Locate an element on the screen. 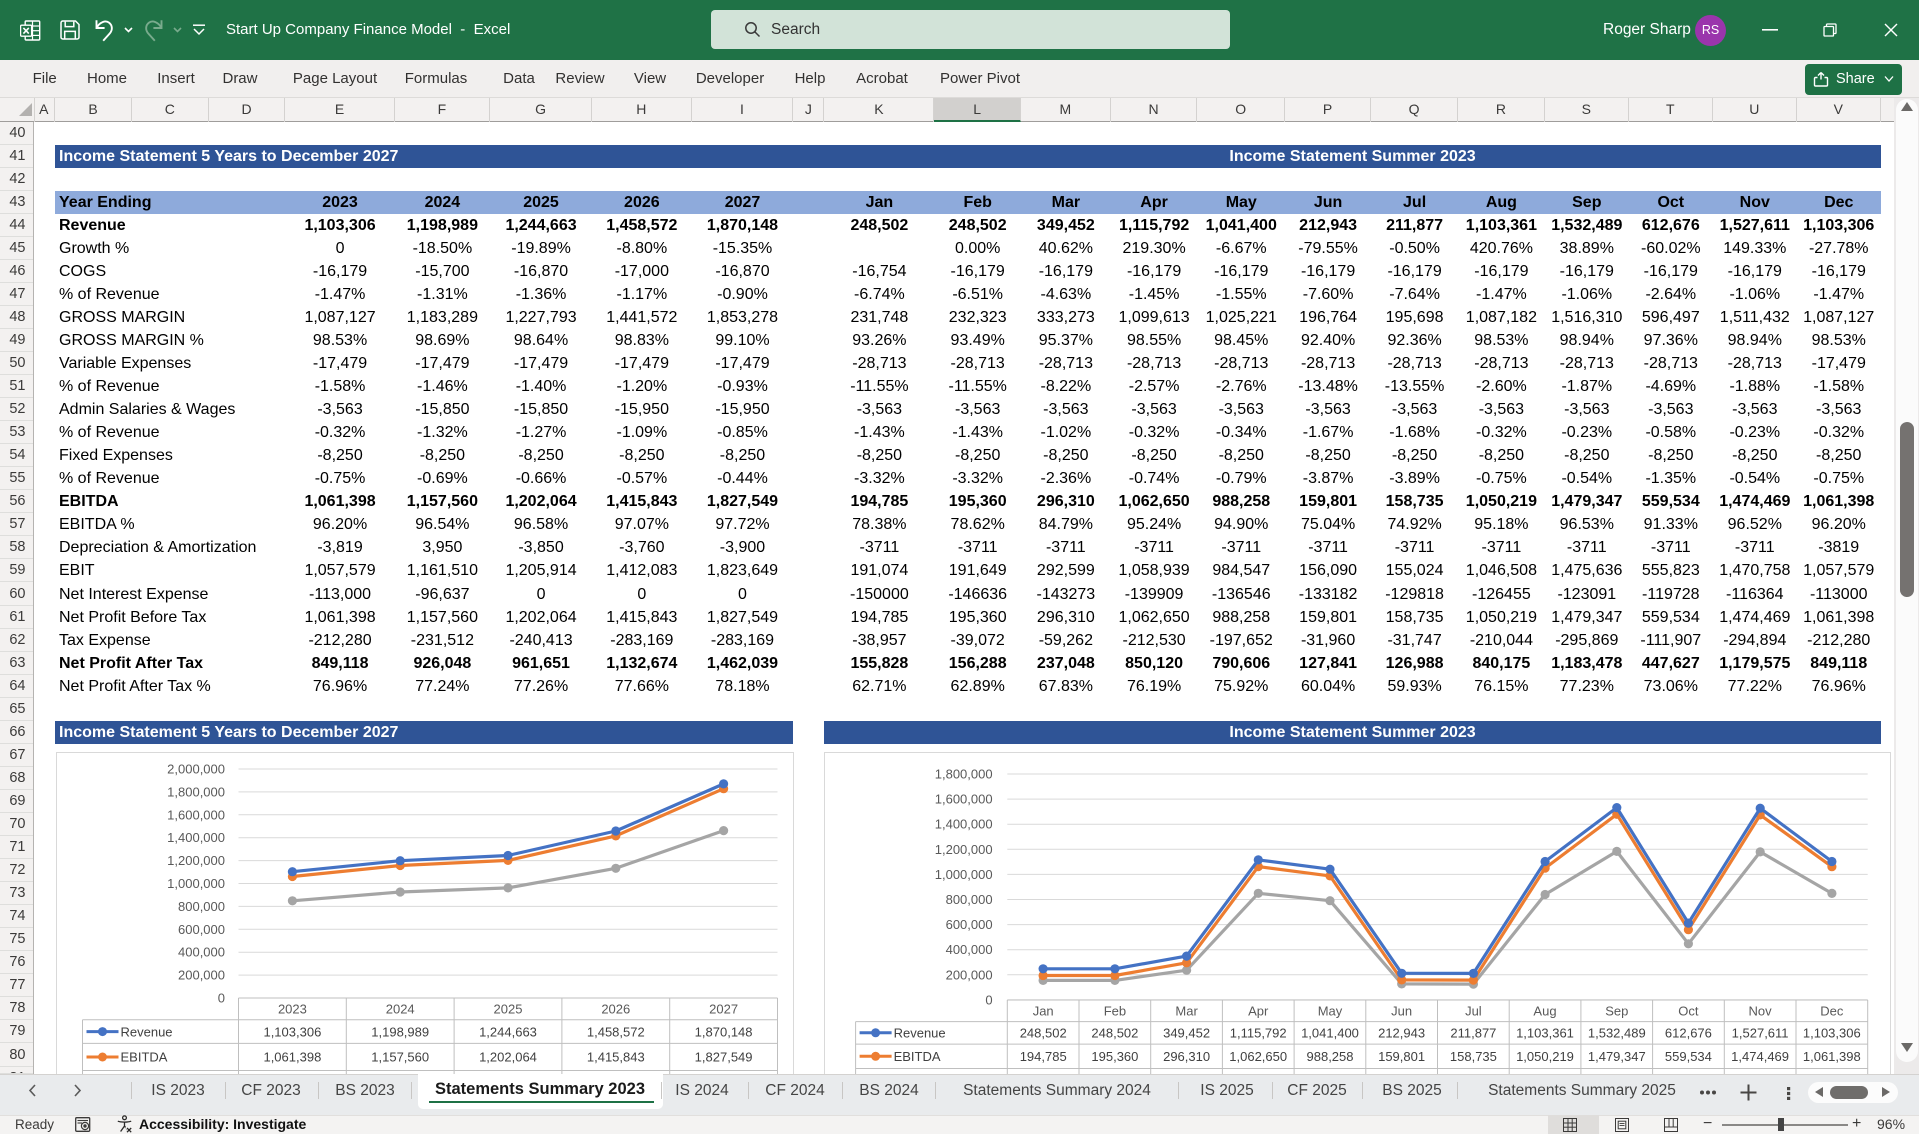 Image resolution: width=1919 pixels, height=1134 pixels. svg-text: 1,458,572 is located at coordinates (615, 1031).